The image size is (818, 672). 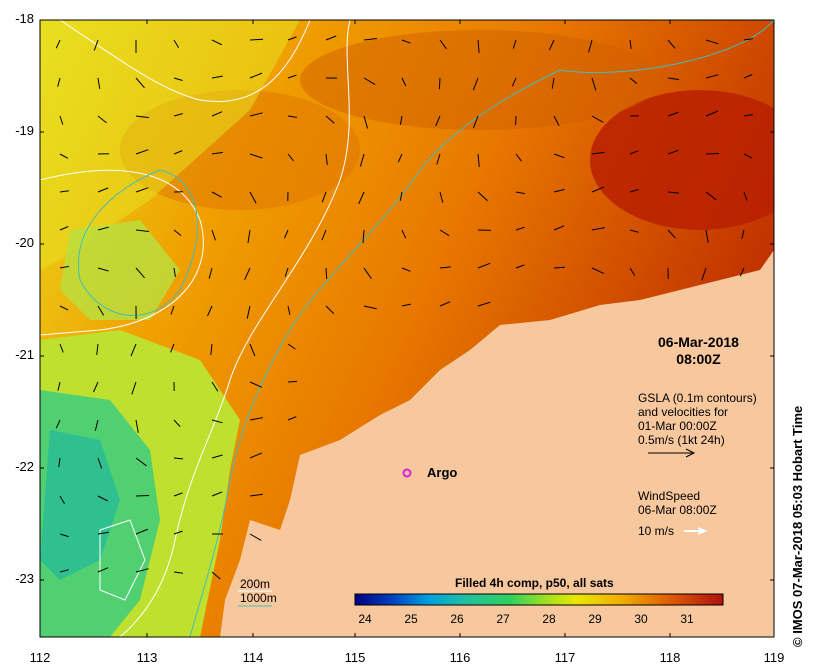 What do you see at coordinates (258, 598) in the screenshot?
I see `isobath-1000-label: 1000m` at bounding box center [258, 598].